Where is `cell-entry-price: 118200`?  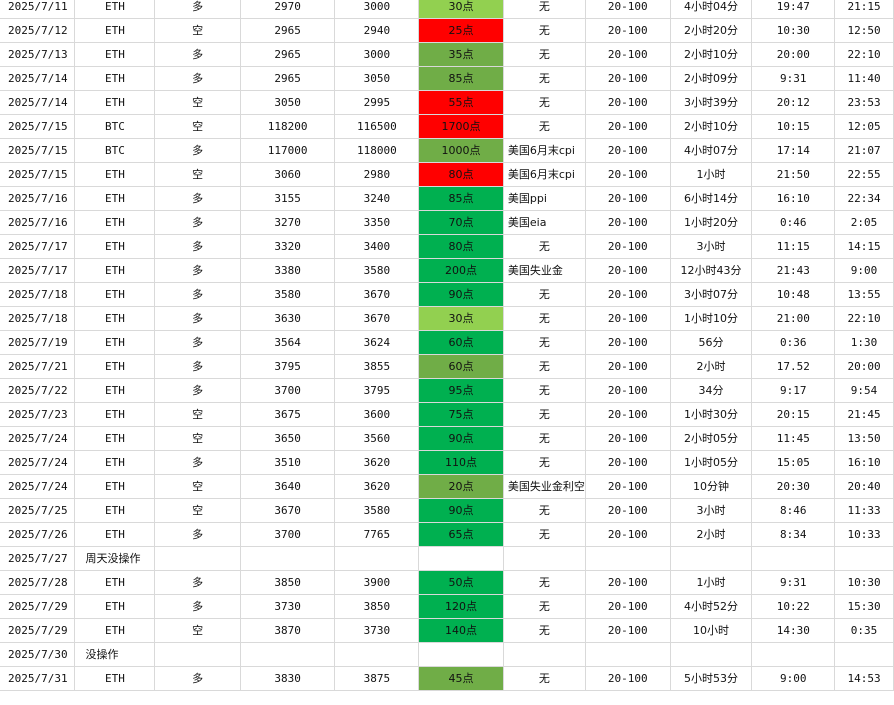 cell-entry-price: 118200 is located at coordinates (288, 126).